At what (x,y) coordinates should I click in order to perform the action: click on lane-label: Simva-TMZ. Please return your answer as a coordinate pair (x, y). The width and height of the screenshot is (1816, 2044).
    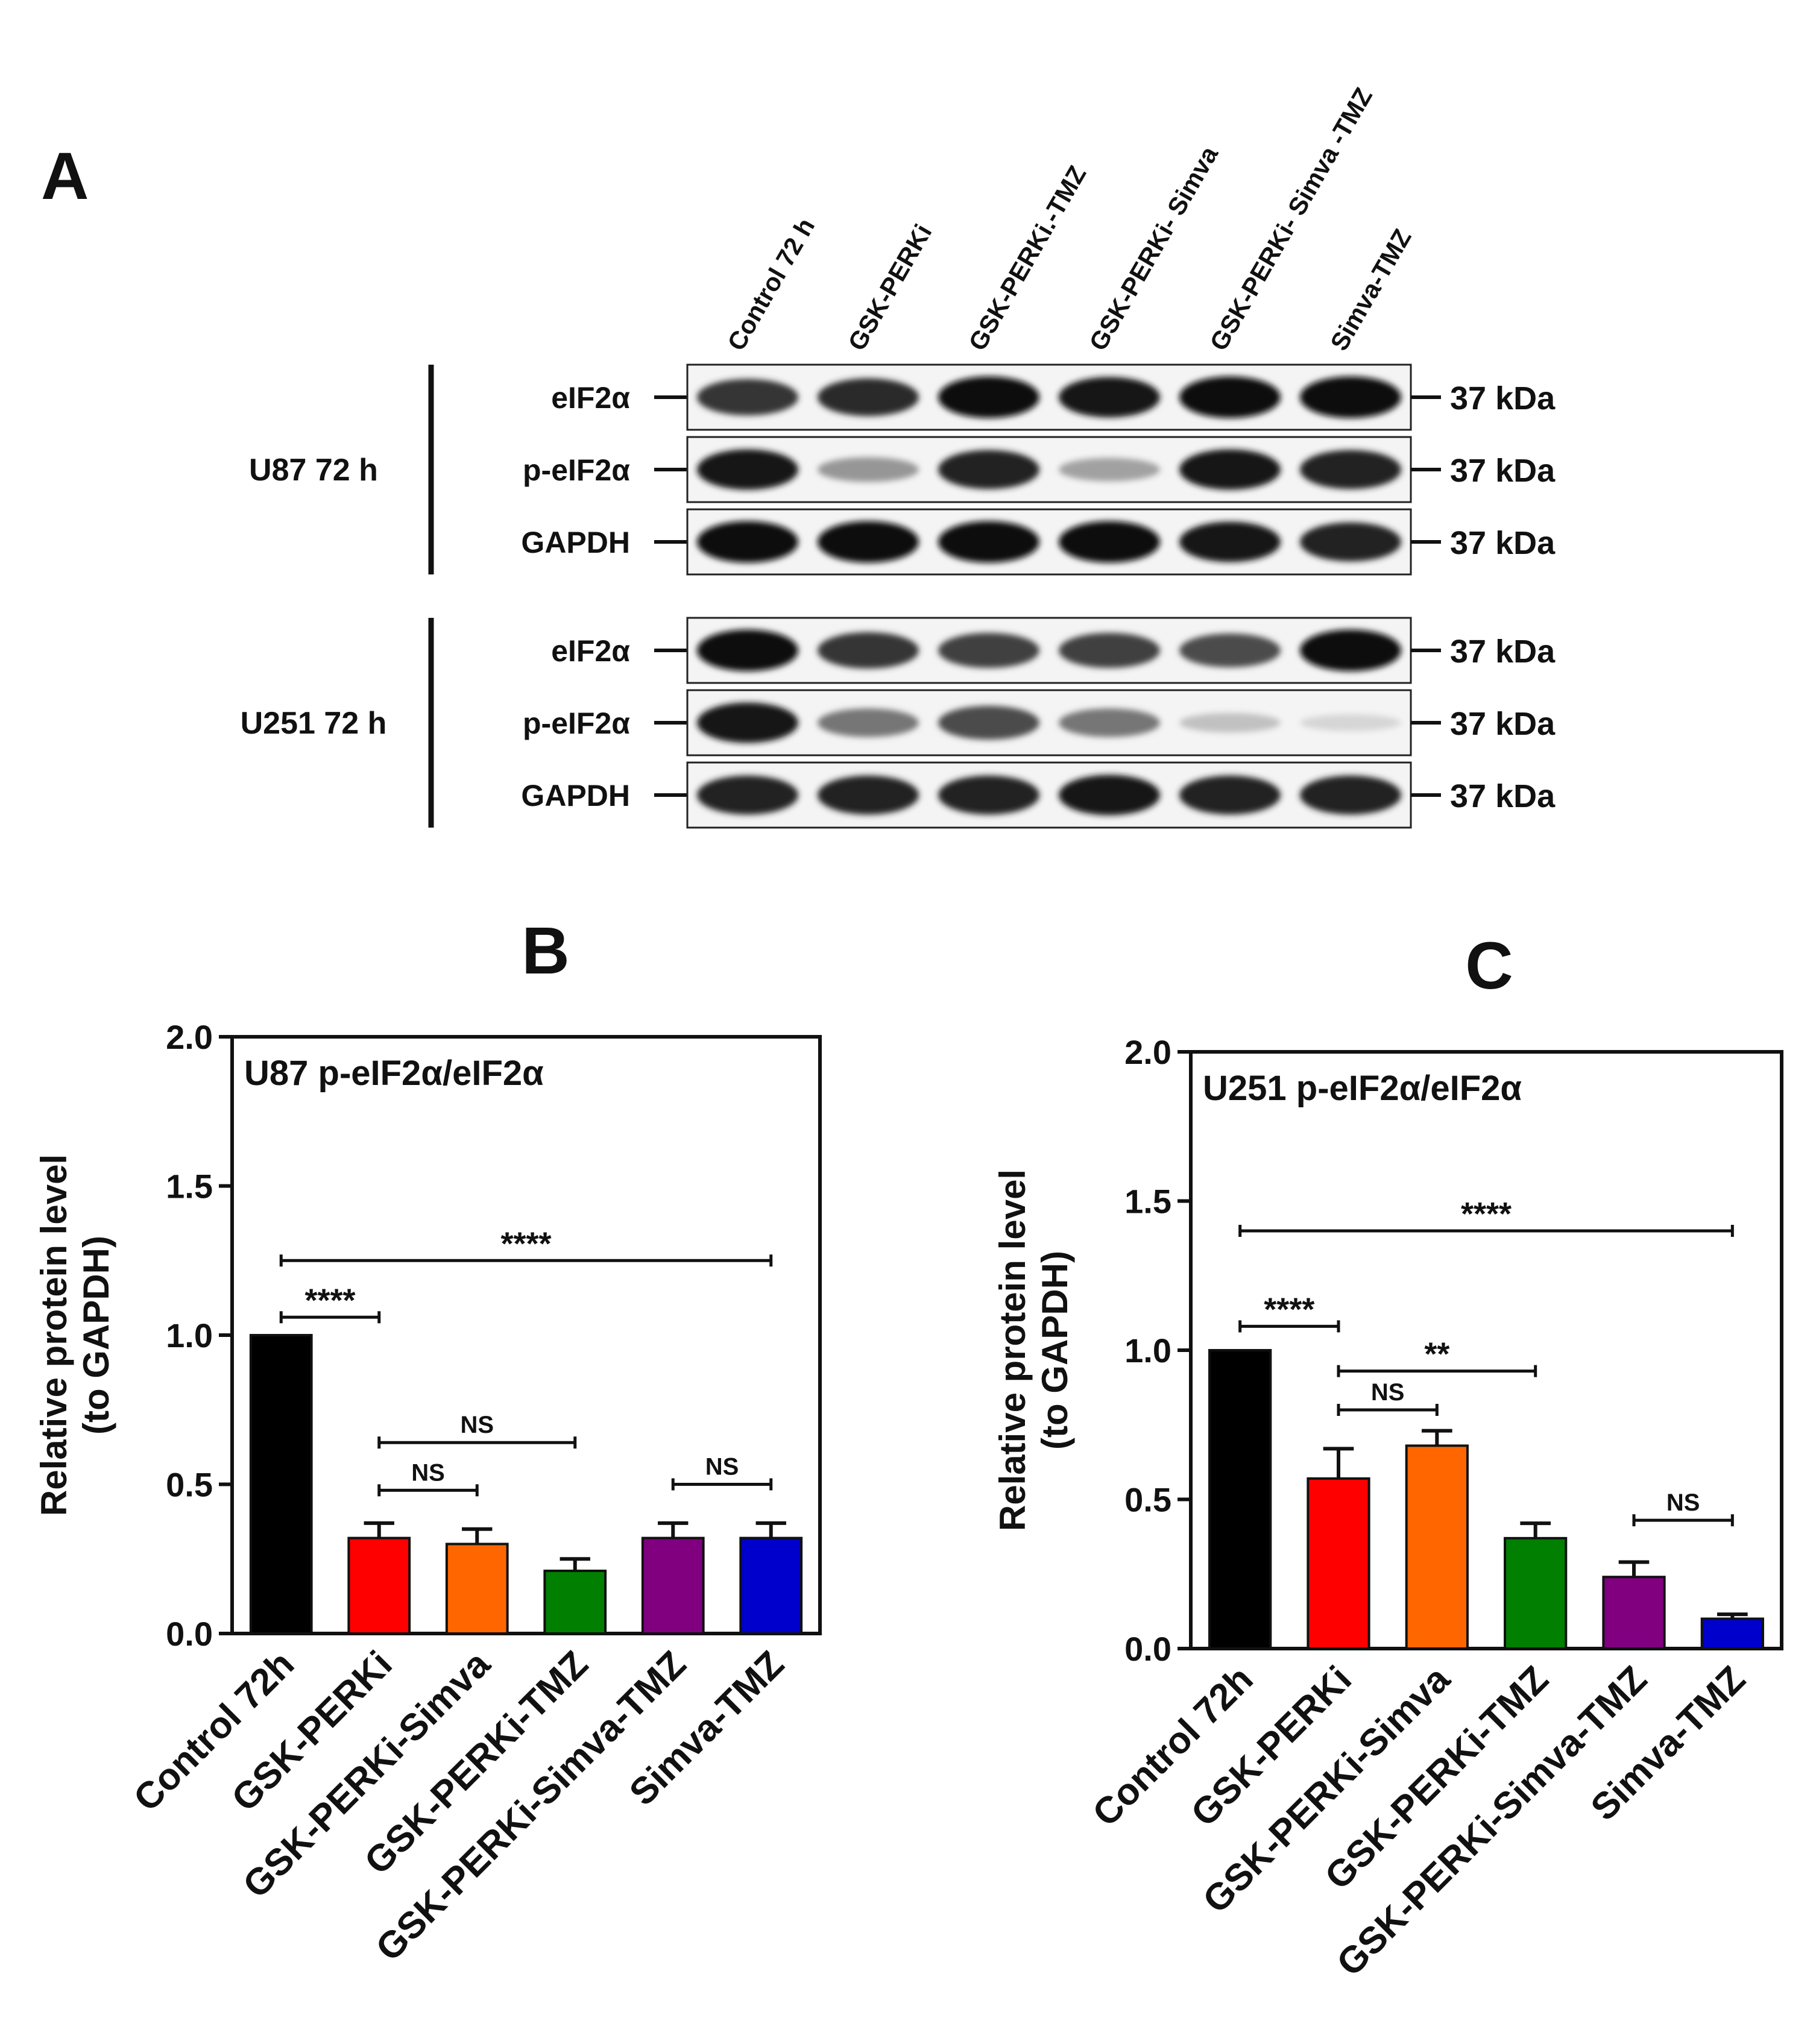
    Looking at the image, I should click on (1371, 290).